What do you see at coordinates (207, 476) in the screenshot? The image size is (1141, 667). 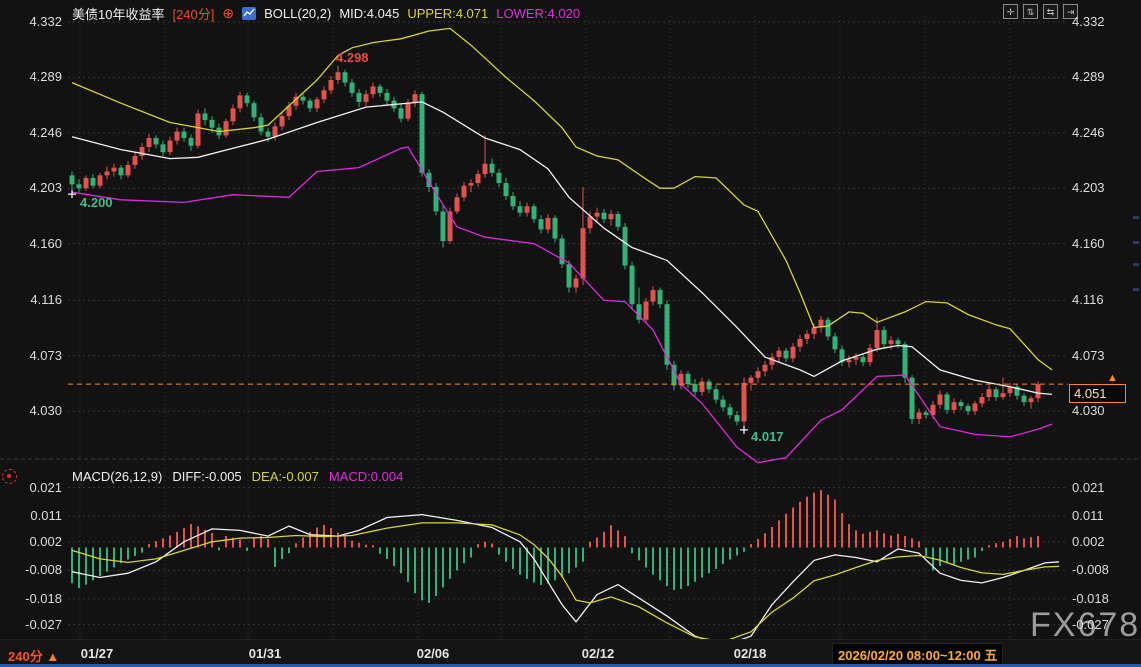 I see `macd-diff-value: DIFF:-0.005` at bounding box center [207, 476].